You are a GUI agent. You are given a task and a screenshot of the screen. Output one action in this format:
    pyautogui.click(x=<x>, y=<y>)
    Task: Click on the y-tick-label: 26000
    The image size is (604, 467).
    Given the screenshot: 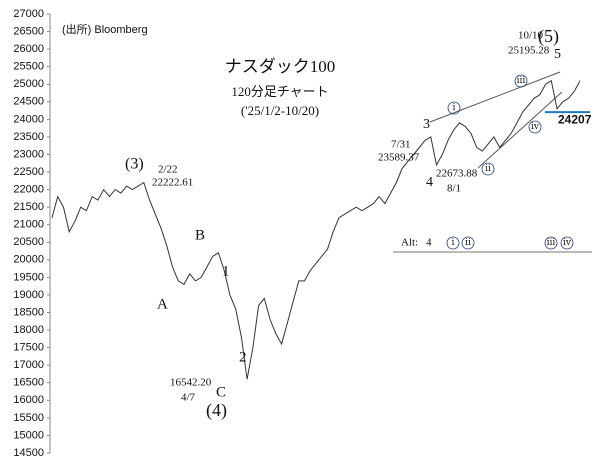 What is the action you would take?
    pyautogui.click(x=28, y=49)
    